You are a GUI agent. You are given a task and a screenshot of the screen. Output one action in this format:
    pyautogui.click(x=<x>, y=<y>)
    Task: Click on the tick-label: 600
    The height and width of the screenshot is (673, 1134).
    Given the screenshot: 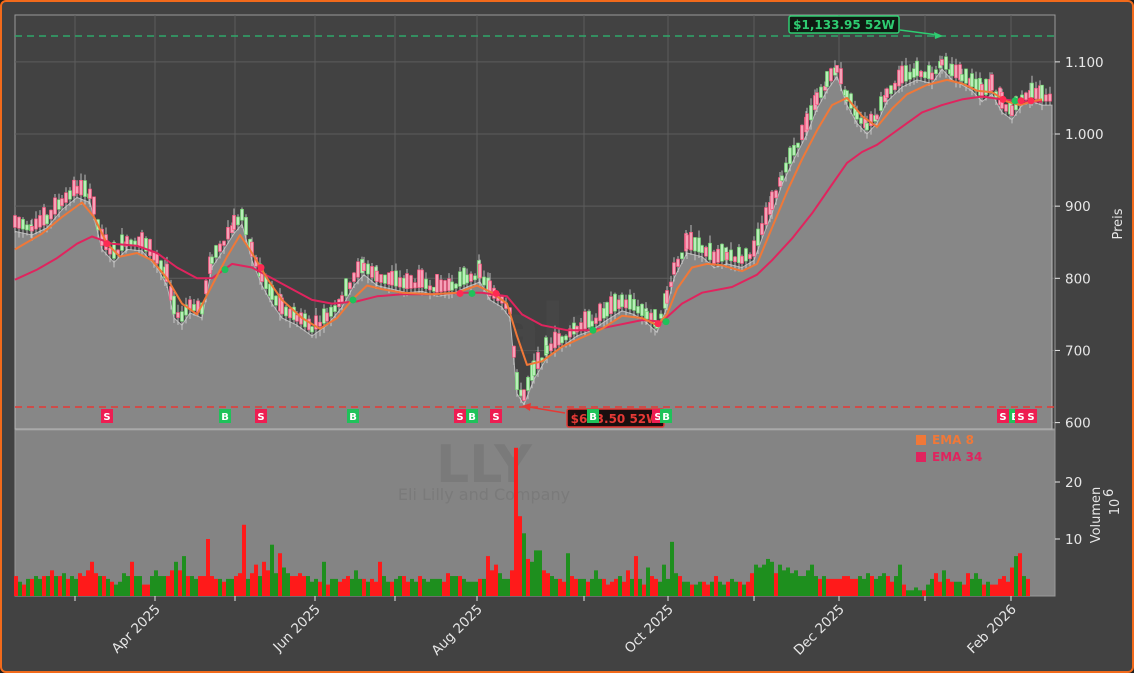 What is the action you would take?
    pyautogui.click(x=1078, y=424)
    